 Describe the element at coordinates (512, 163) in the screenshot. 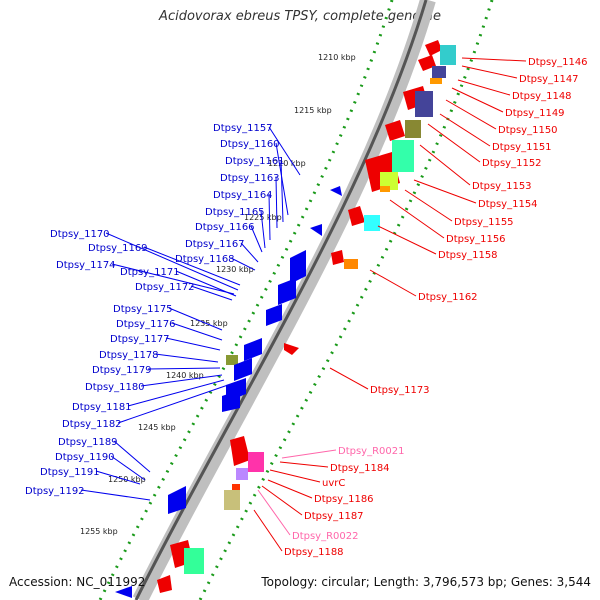

I see `right-gene-label: Dtpsy_1152` at that location.